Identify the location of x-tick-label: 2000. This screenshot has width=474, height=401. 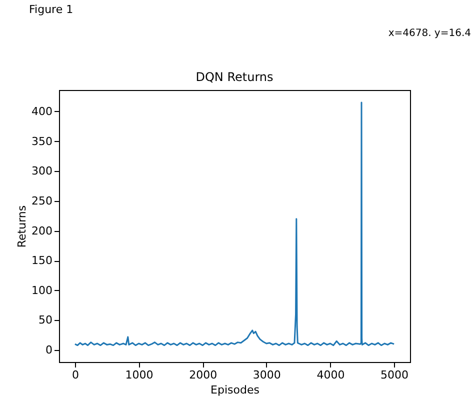
(203, 375).